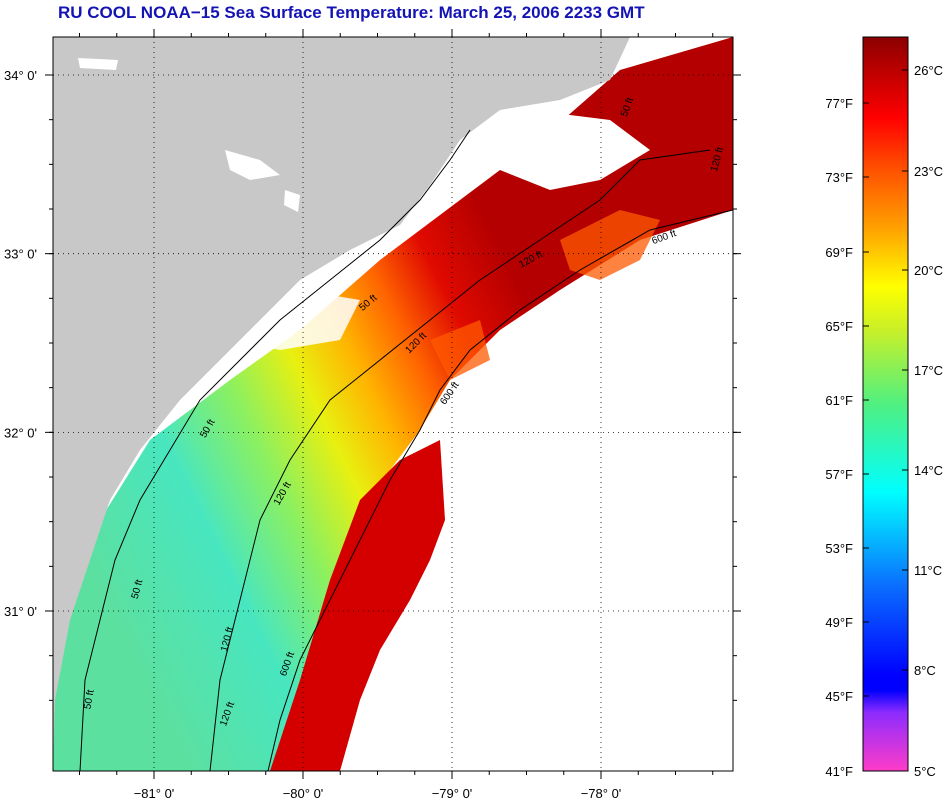 The height and width of the screenshot is (801, 952). What do you see at coordinates (839, 252) in the screenshot?
I see `fahrenheit-label: 69°F` at bounding box center [839, 252].